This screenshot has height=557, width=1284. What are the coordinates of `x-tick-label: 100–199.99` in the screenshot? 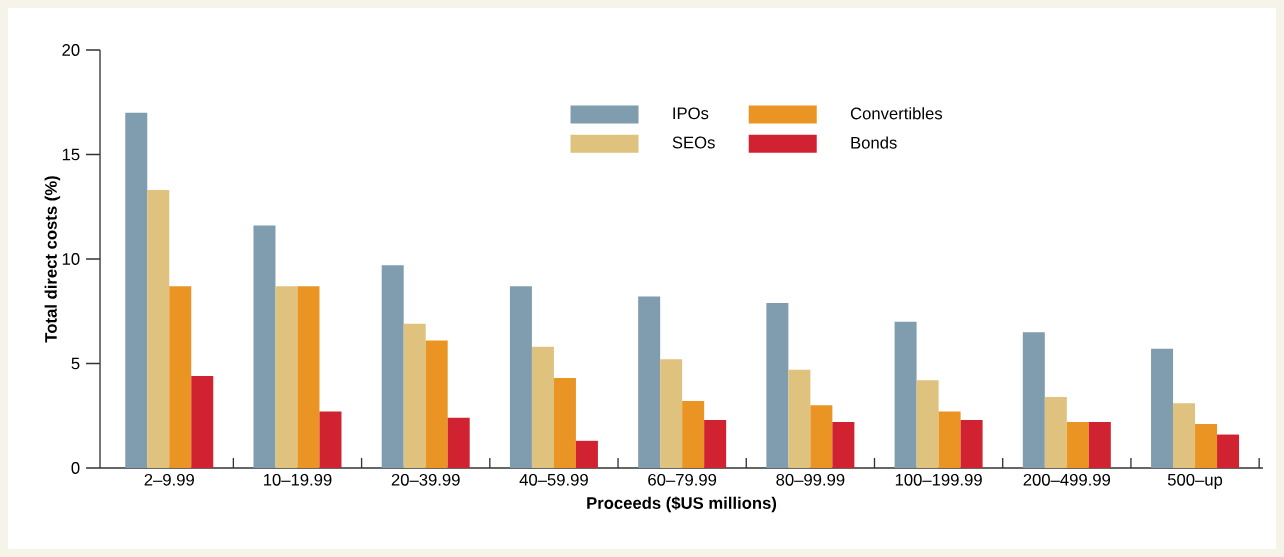 It's located at (938, 479).